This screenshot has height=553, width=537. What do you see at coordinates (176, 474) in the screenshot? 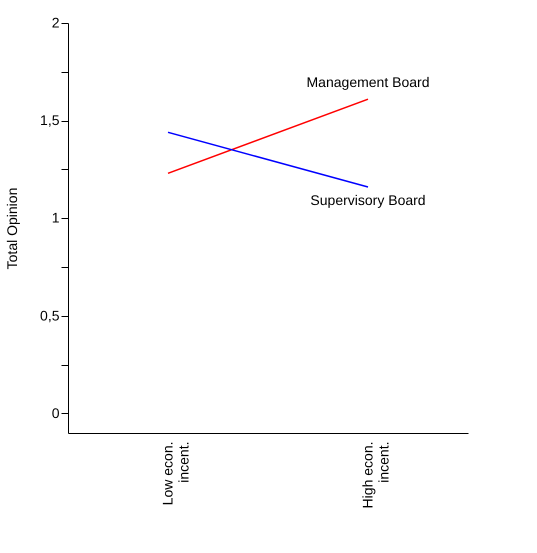
I see `x-tick-label: Low econ. incent.` at bounding box center [176, 474].